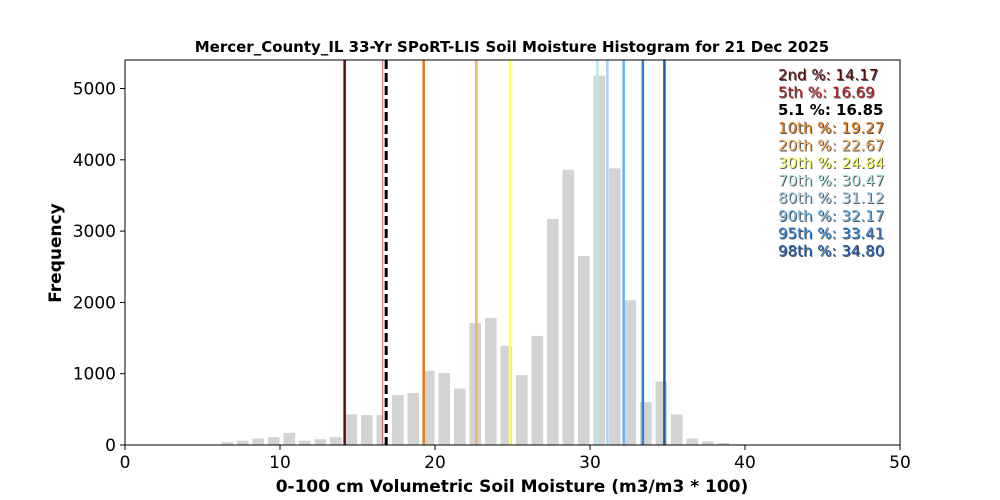 The image size is (1000, 500). What do you see at coordinates (94, 90) in the screenshot?
I see `y-tick-label-5000: 5000` at bounding box center [94, 90].